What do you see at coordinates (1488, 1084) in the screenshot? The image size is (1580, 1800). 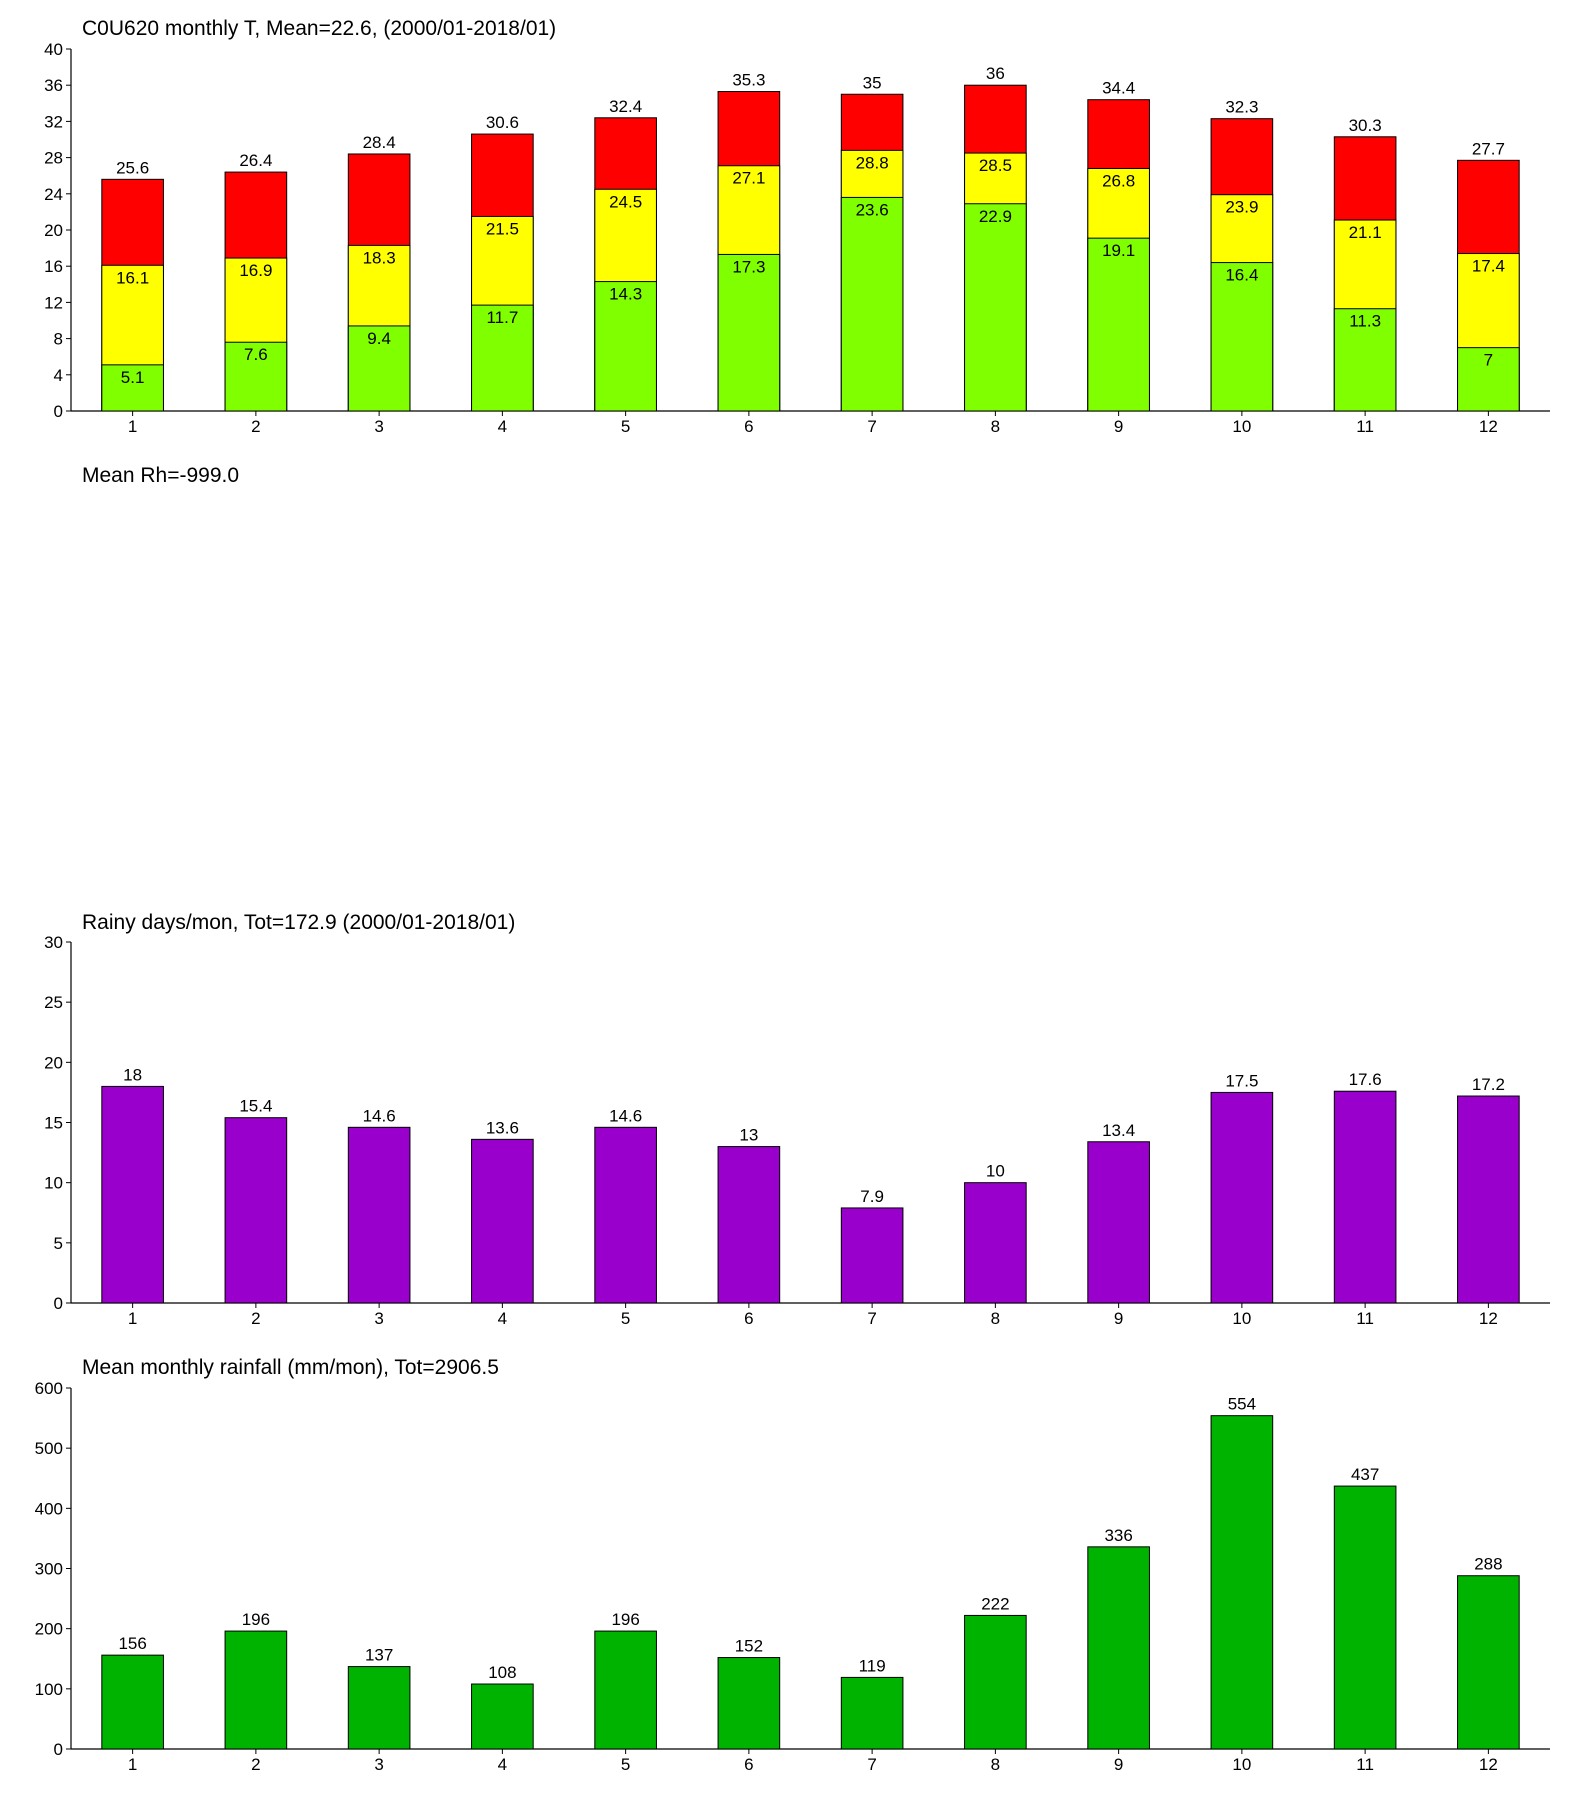 I see `value-label: 17.2` at bounding box center [1488, 1084].